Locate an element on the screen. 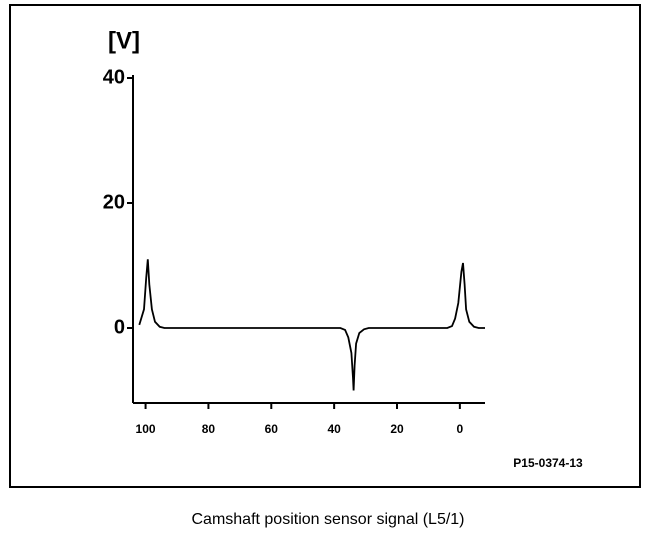  y-tick-label: 0 is located at coordinates (119, 327).